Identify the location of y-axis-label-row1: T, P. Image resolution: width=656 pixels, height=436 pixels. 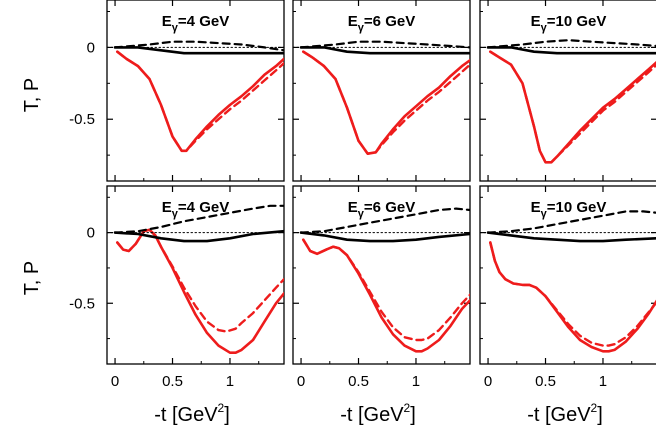
(32, 95).